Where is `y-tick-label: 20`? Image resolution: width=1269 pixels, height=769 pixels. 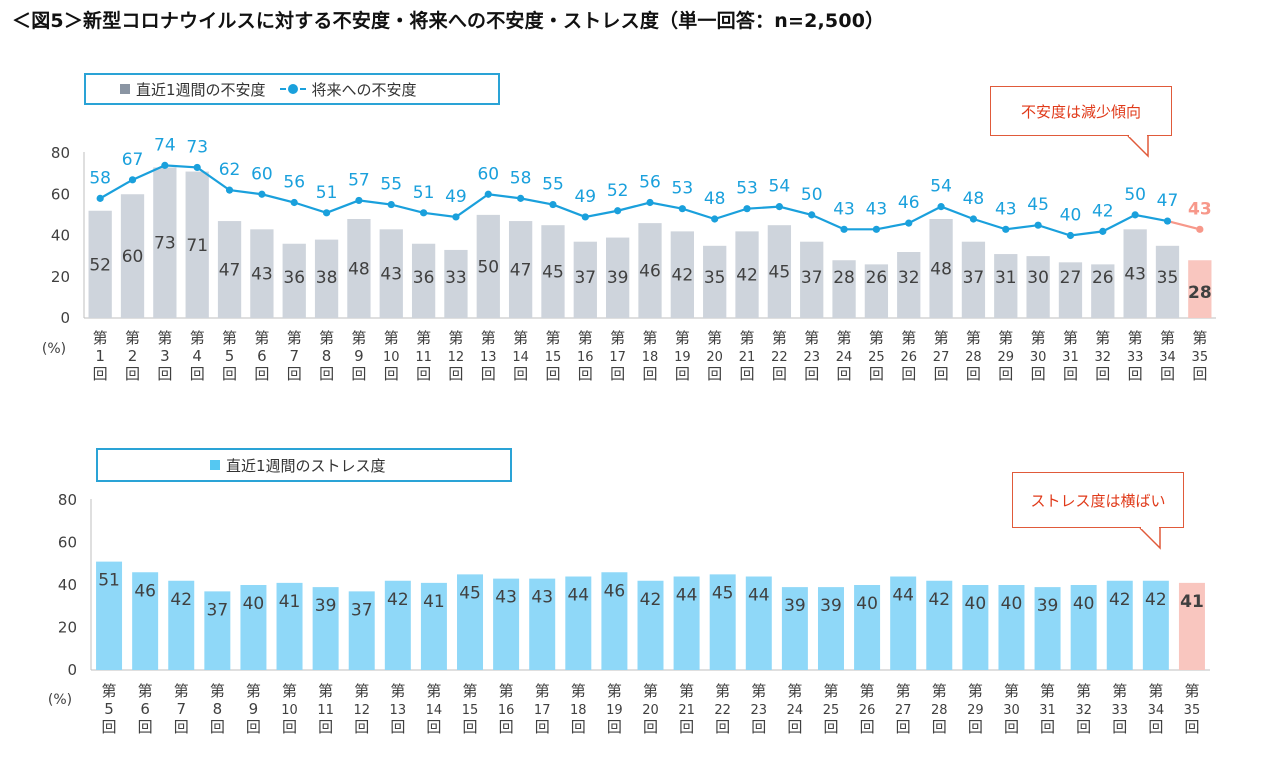
y-tick-label: 20 is located at coordinates (60, 277).